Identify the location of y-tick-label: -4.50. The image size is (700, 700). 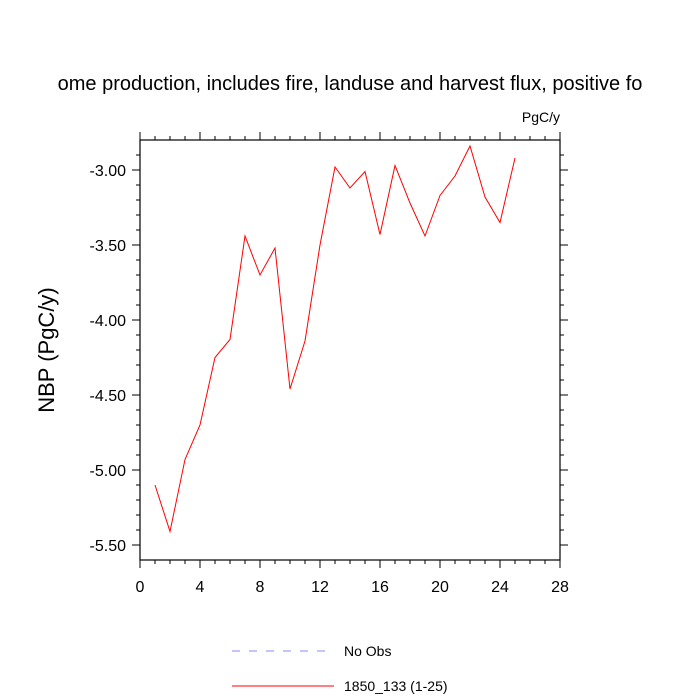
(108, 396).